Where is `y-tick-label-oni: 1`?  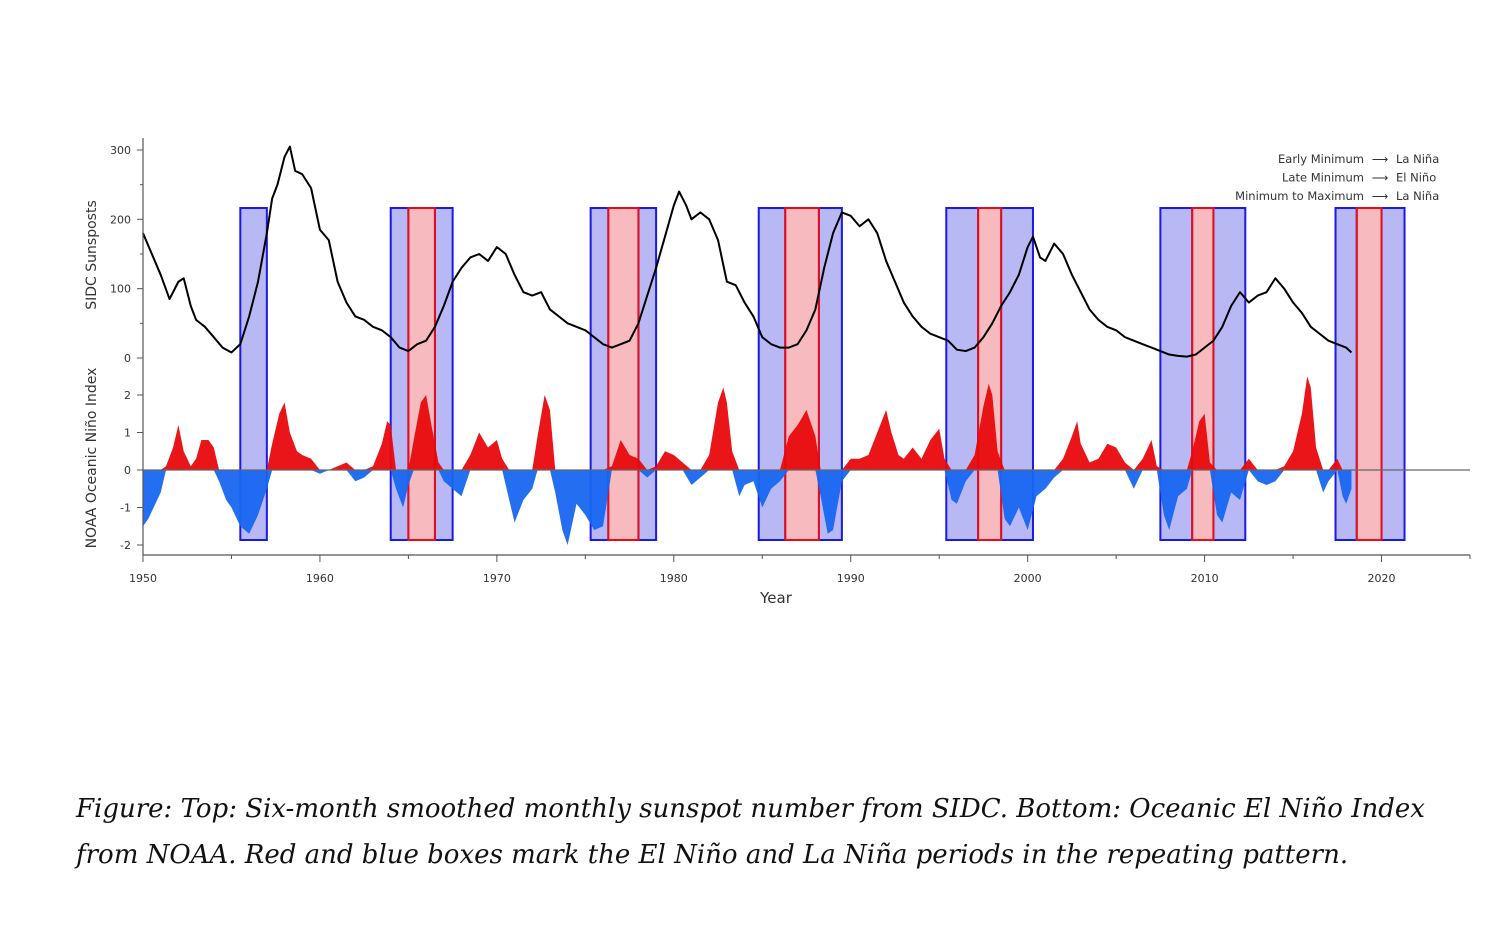
y-tick-label-oni: 1 is located at coordinates (127, 433).